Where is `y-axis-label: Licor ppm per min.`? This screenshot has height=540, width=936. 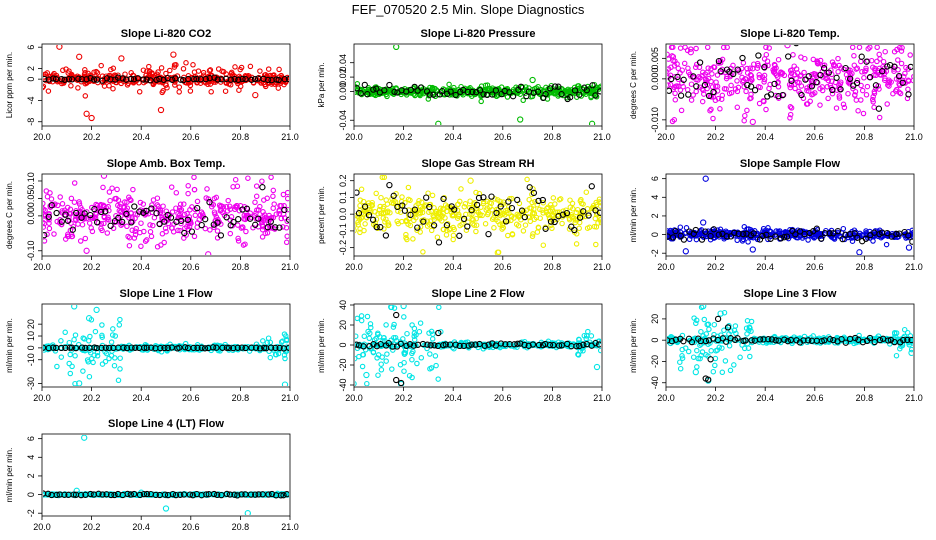
y-axis-label: Licor ppm per min. is located at coordinates (9, 85).